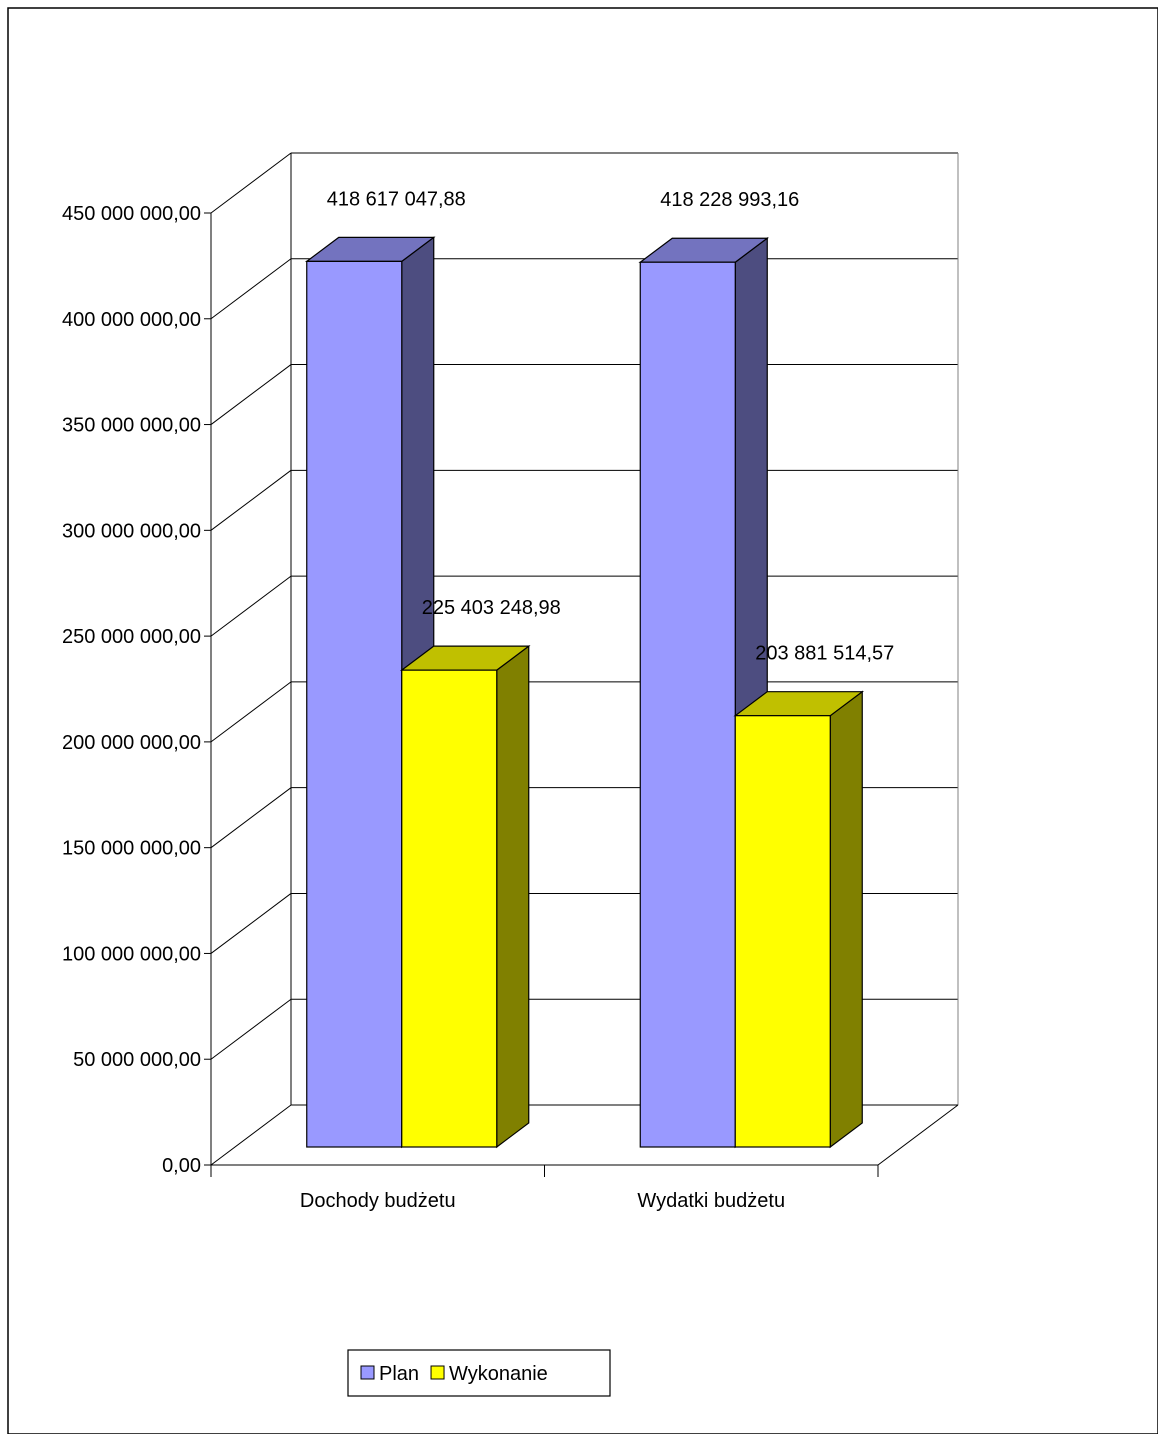 The image size is (1158, 1434). I want to click on bar-wykonanie-1: 203 881 514,57, so click(813, 896).